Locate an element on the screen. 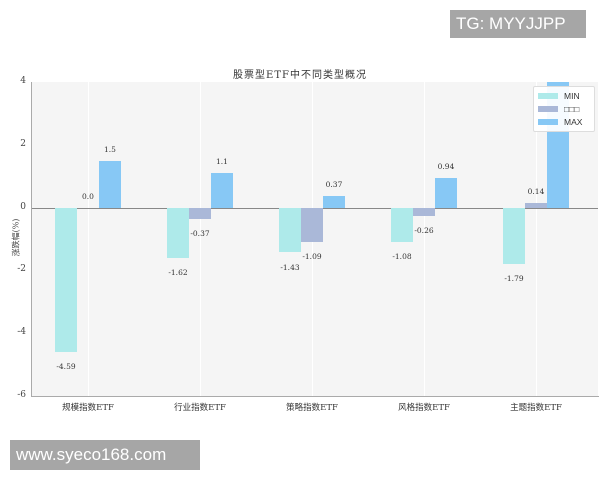 This screenshot has width=600, height=480. x-axis-line is located at coordinates (315, 396).